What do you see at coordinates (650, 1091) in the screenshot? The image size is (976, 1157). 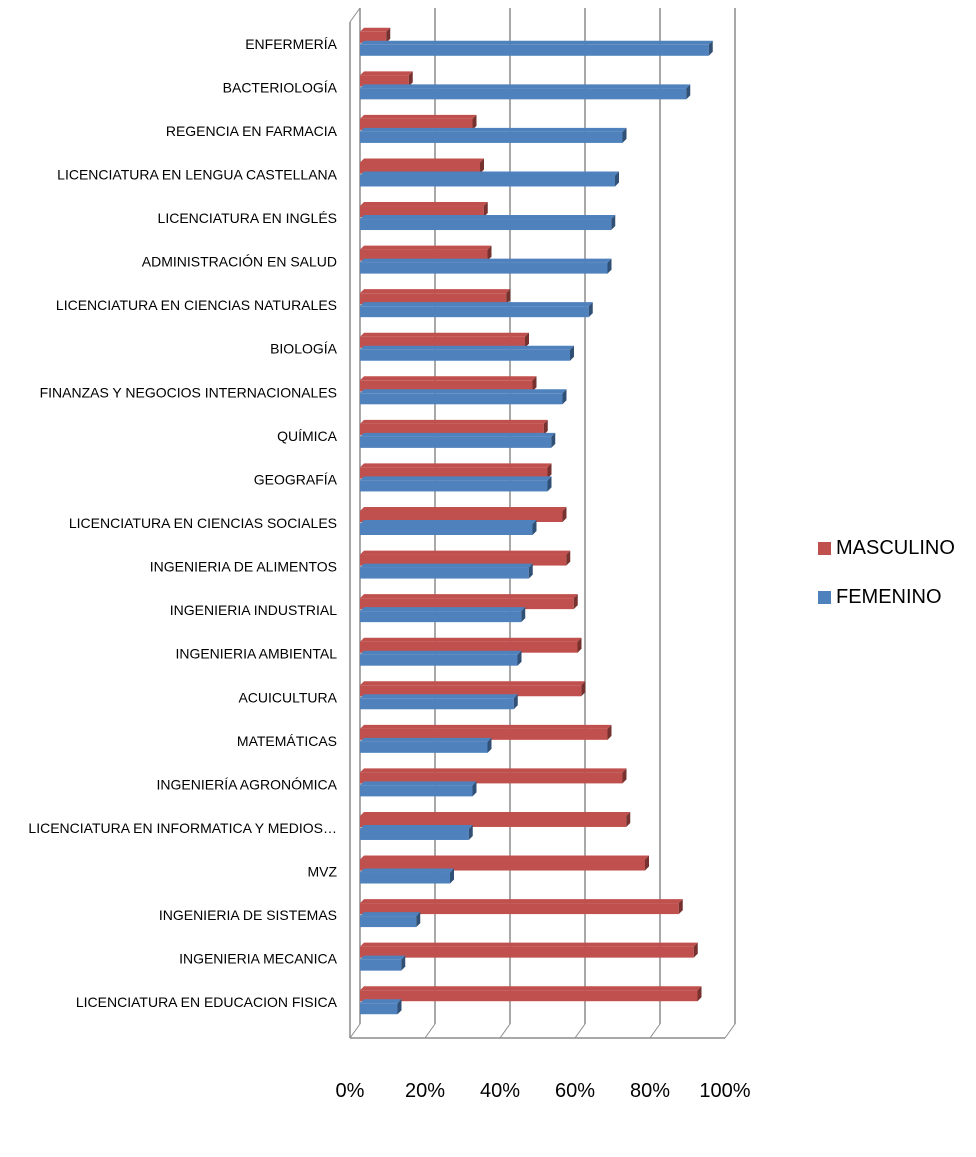 I see `x-tick-label: 80%` at bounding box center [650, 1091].